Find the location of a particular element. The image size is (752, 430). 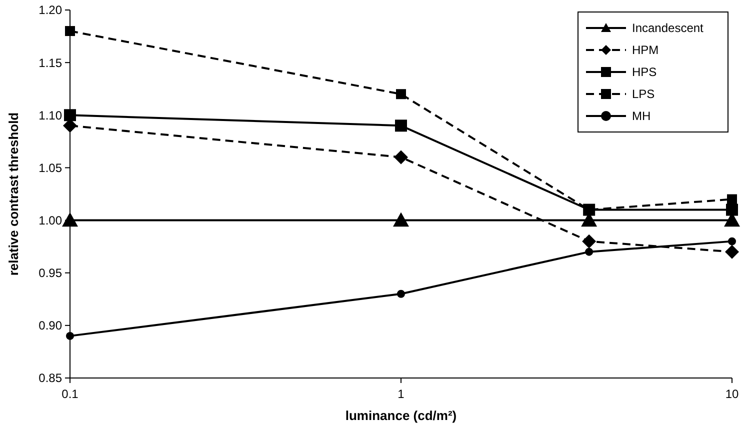

y-tick-label: 0.90 is located at coordinates (50, 325).